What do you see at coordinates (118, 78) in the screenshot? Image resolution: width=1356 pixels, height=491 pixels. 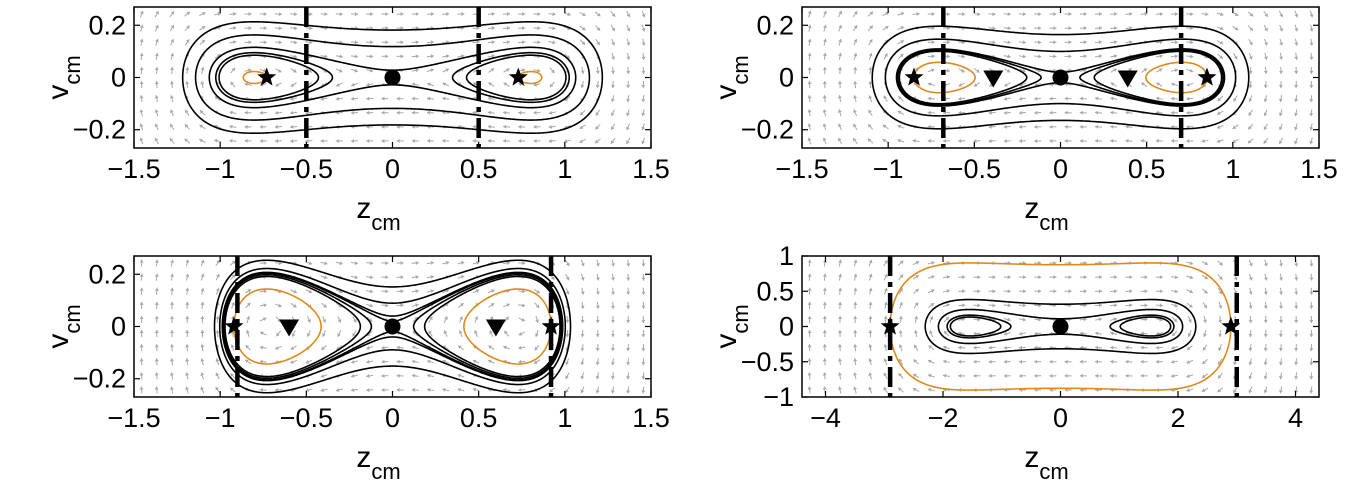 I see `y-tick-label: 0` at bounding box center [118, 78].